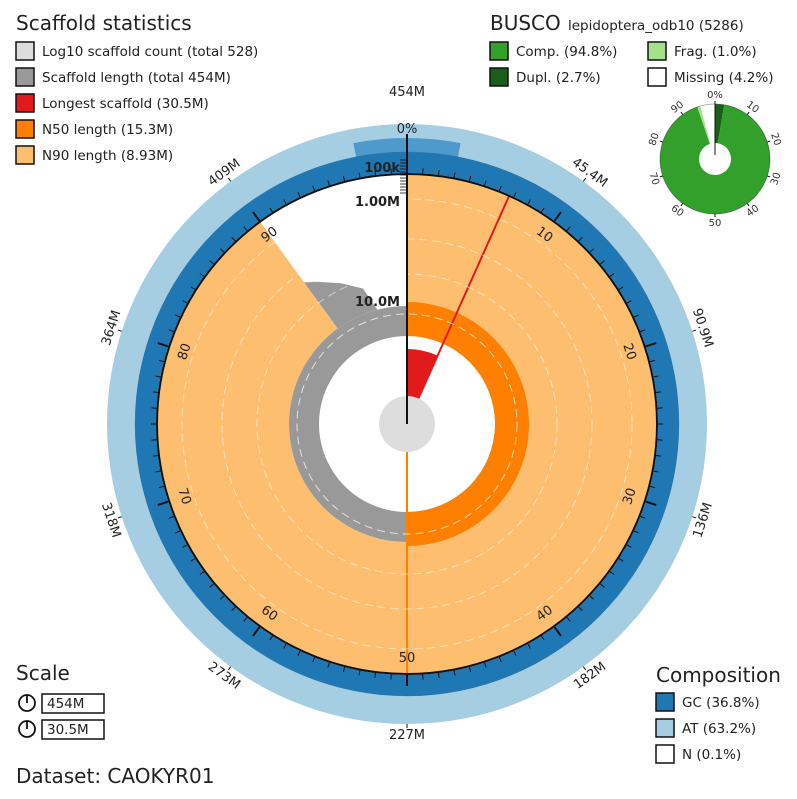 The width and height of the screenshot is (797, 799). What do you see at coordinates (753, 211) in the screenshot?
I see `busco-tick-label: 40` at bounding box center [753, 211].